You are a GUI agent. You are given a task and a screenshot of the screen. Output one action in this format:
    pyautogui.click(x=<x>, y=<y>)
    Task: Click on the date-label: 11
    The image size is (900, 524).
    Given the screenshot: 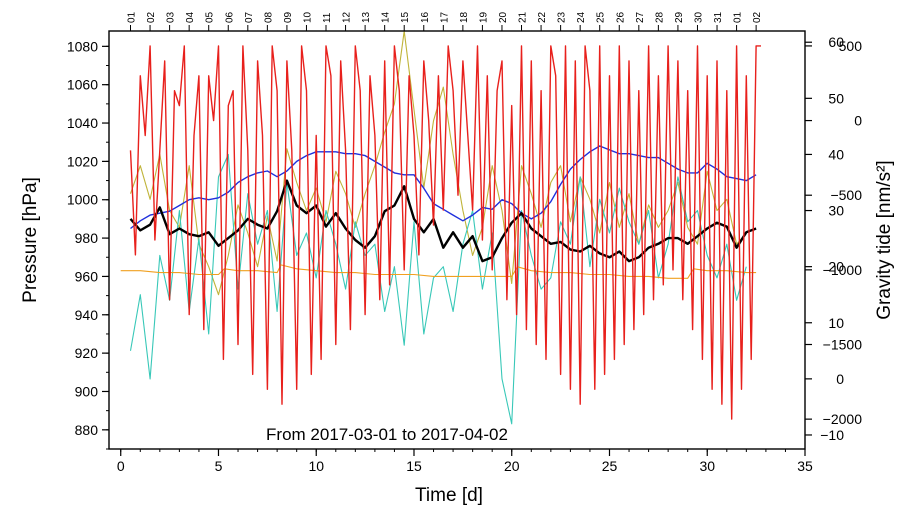 What is the action you would take?
    pyautogui.click(x=327, y=17)
    